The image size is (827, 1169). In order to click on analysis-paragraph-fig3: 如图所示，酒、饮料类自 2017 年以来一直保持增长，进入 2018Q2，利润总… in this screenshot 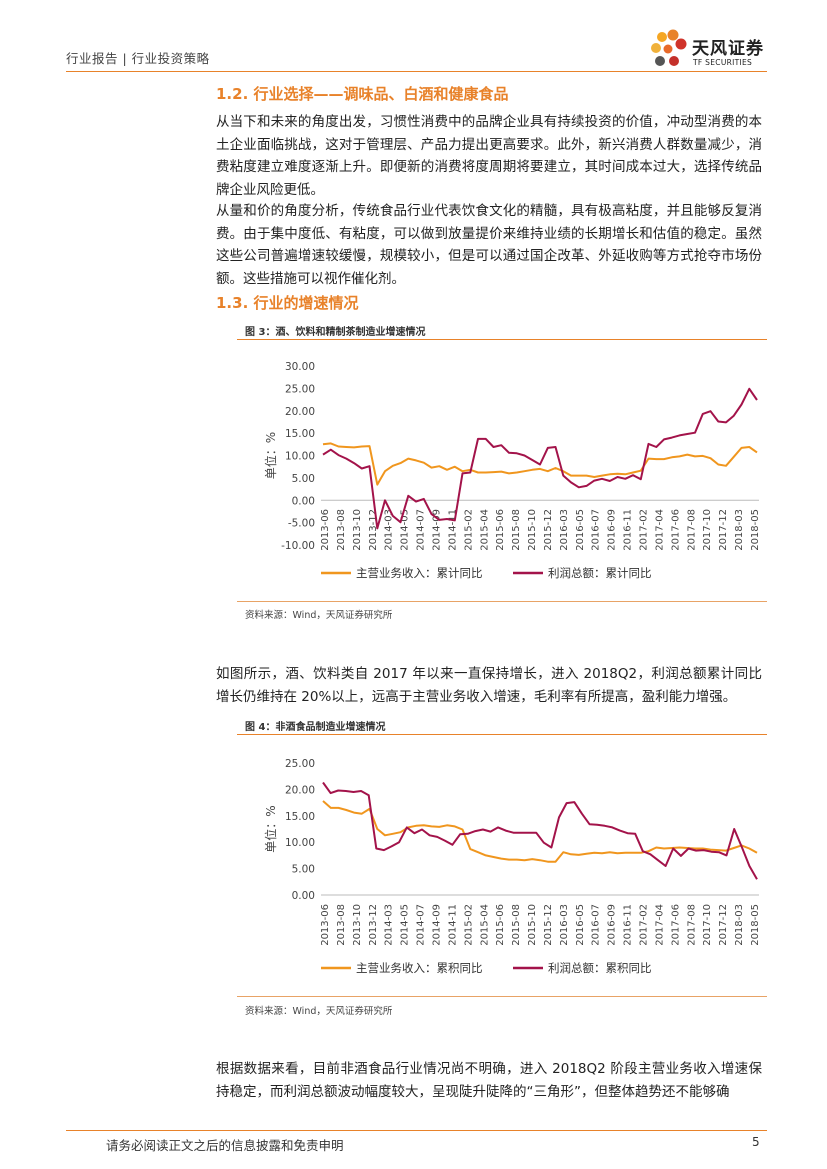, I will do `click(489, 685)`.